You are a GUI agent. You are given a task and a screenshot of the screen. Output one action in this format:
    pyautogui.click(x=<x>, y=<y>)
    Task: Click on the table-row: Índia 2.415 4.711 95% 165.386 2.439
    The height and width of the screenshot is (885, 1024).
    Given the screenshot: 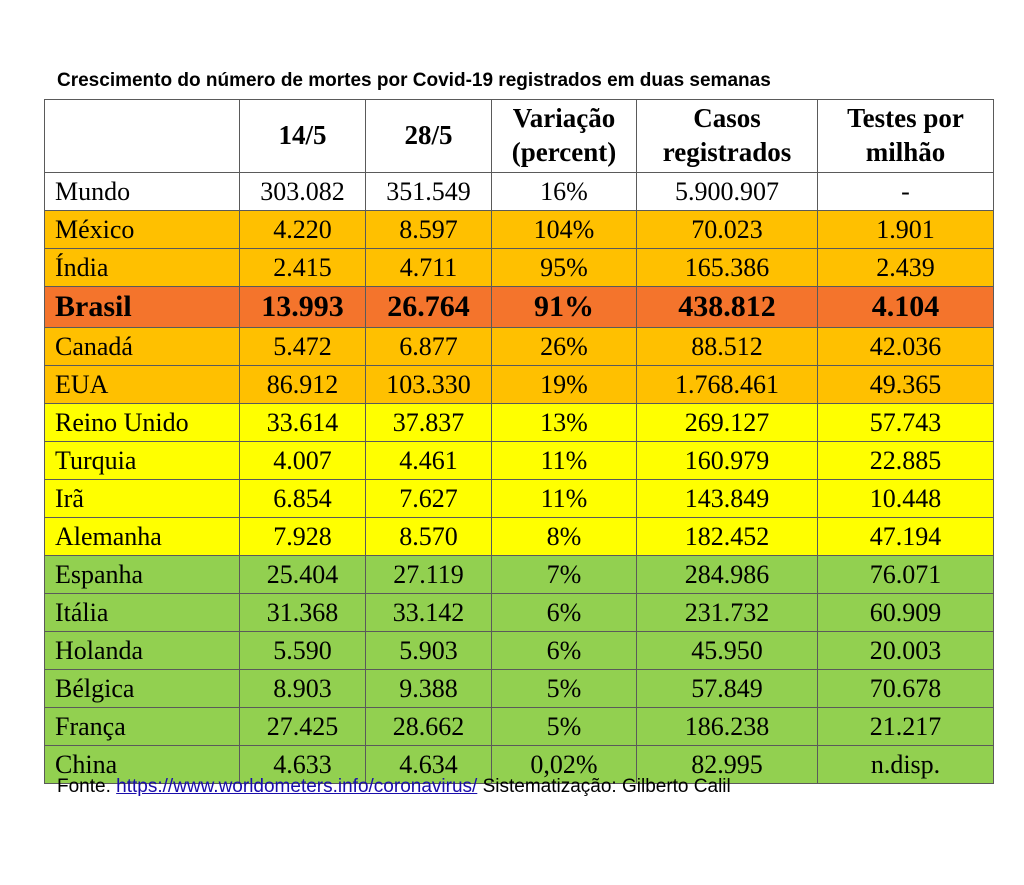 What is the action you would take?
    pyautogui.click(x=519, y=267)
    